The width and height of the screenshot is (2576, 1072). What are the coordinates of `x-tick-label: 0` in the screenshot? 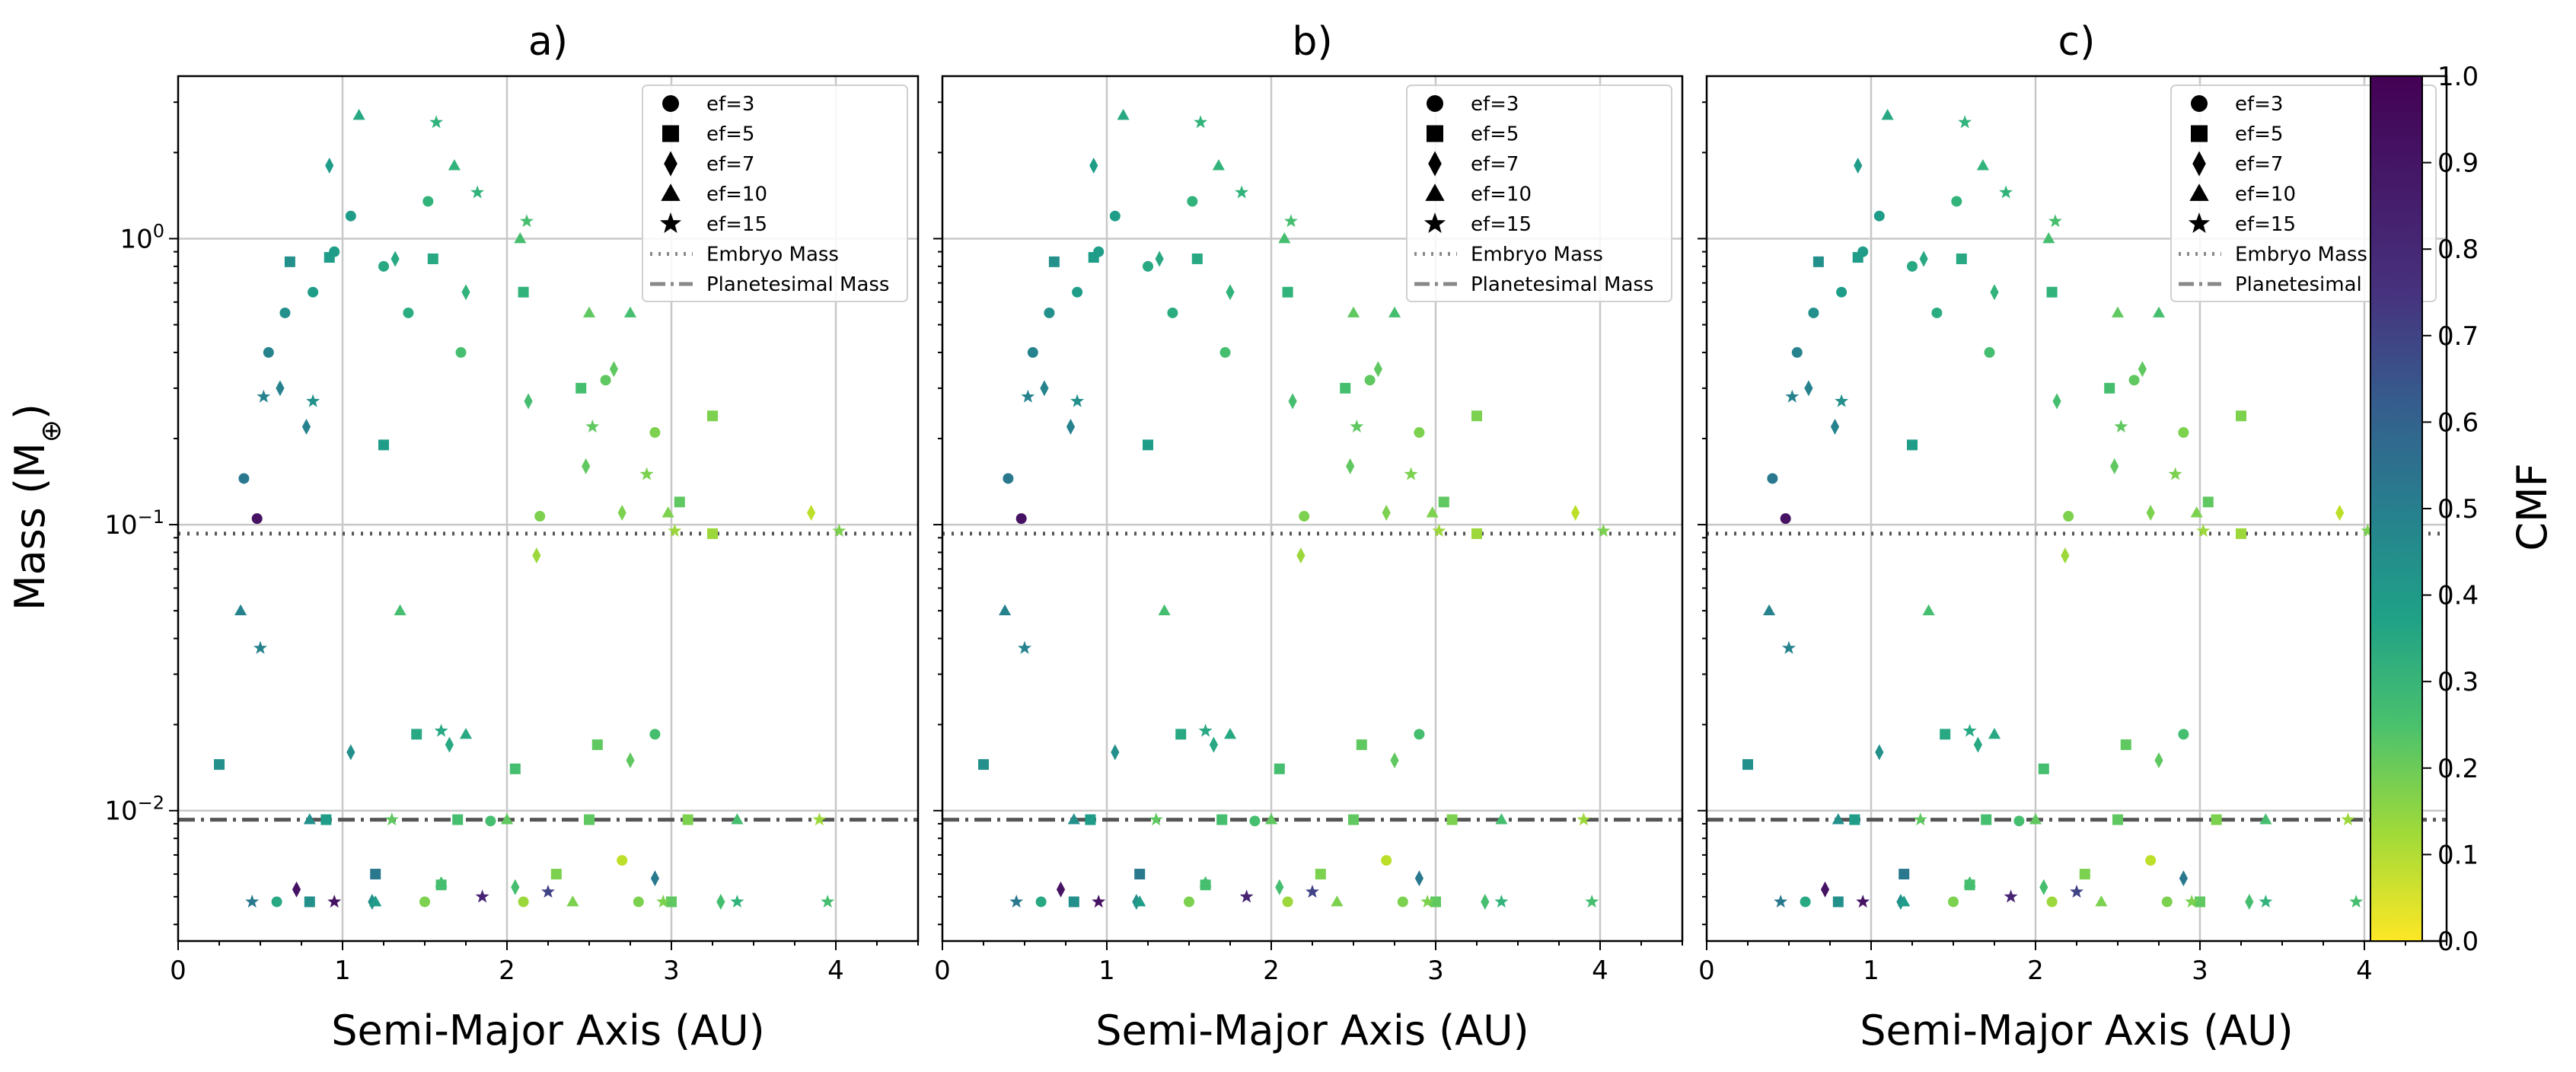 It's located at (178, 971).